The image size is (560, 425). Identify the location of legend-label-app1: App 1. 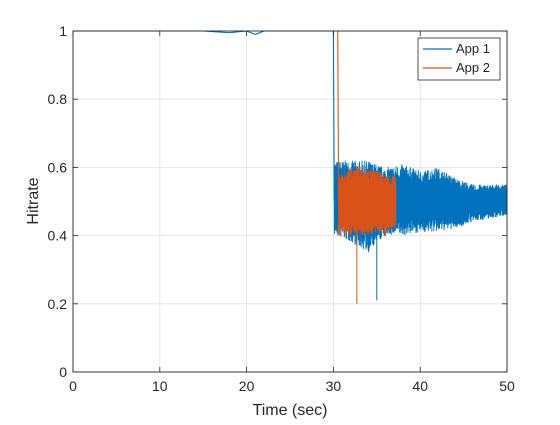
(473, 48).